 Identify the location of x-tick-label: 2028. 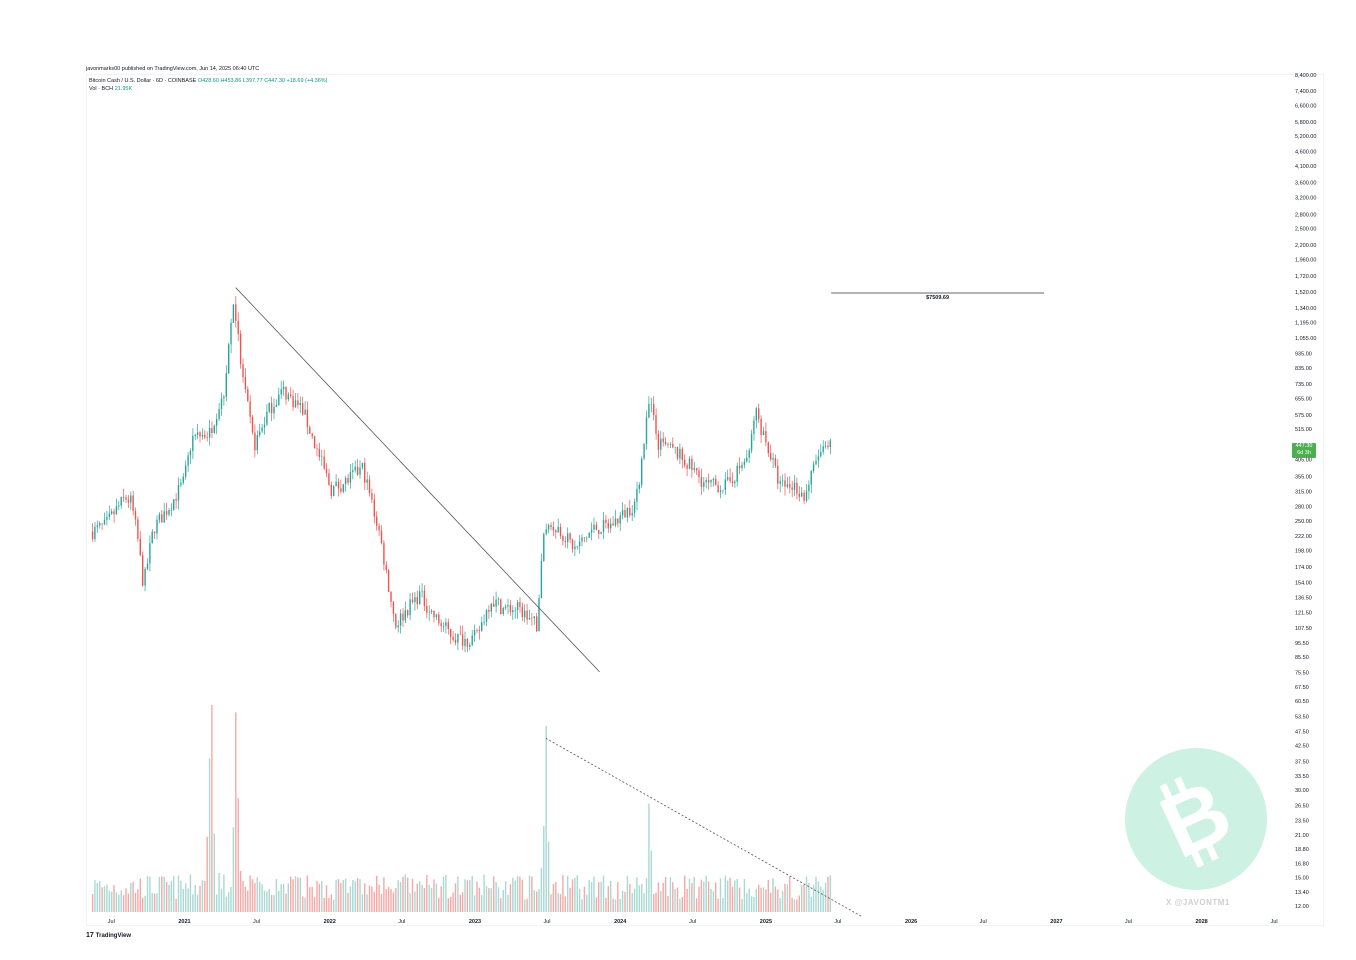
(1201, 922).